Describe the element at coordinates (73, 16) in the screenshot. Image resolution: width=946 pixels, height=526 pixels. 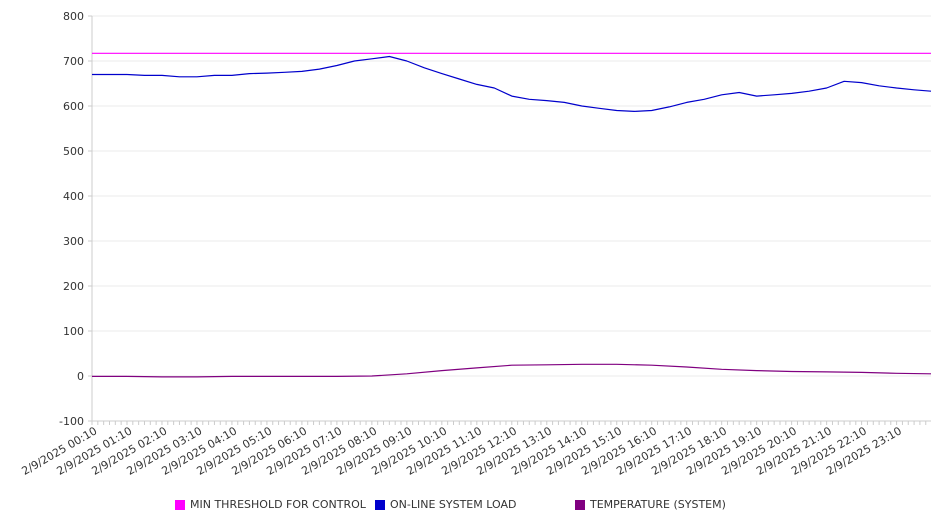
I see `y-tick-label: 800` at that location.